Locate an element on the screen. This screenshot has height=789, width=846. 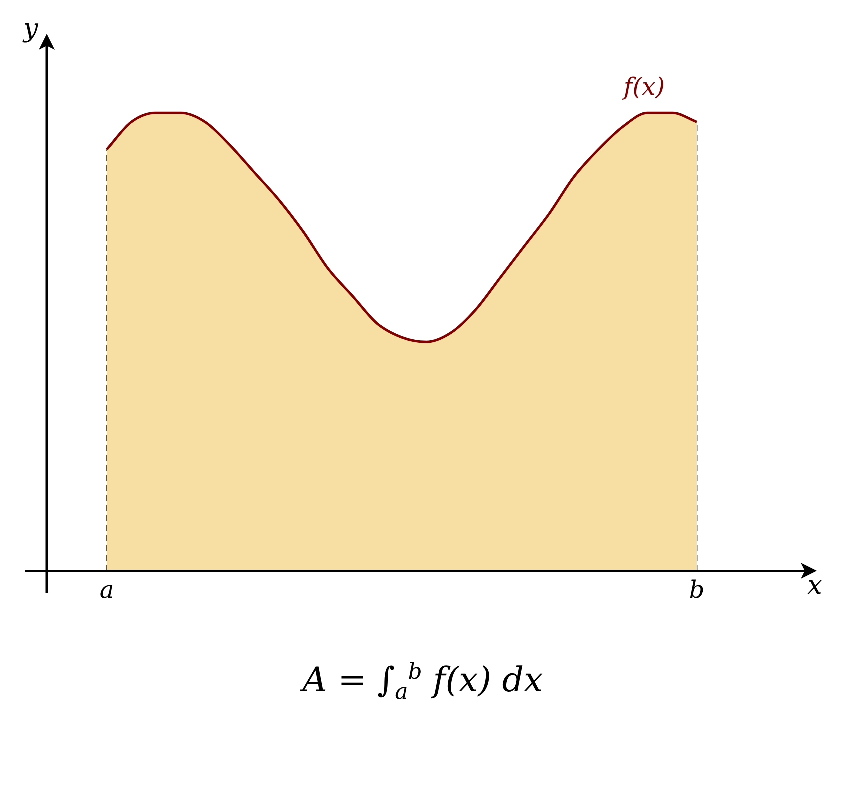
series-label: f(x) is located at coordinates (643, 87).